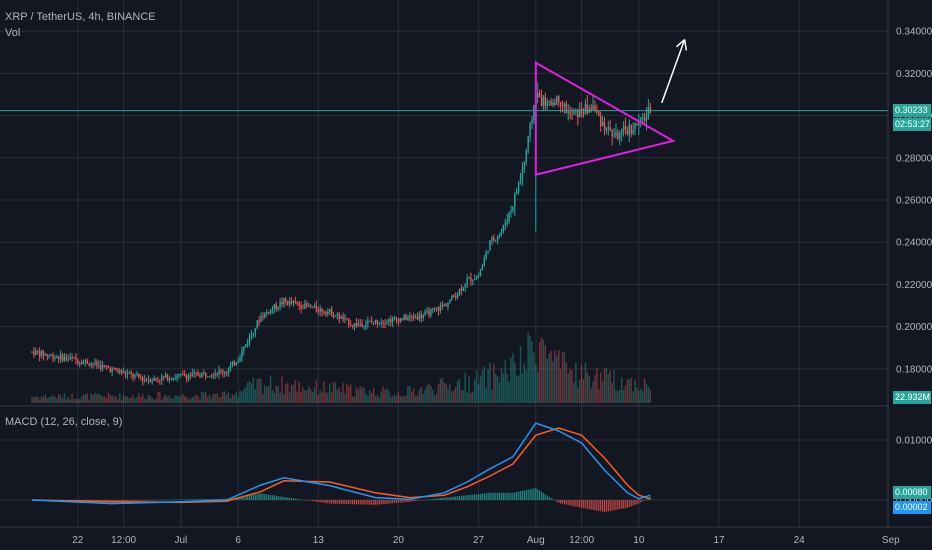 The image size is (932, 550). I want to click on breakout-arrow-head, so click(685, 45).